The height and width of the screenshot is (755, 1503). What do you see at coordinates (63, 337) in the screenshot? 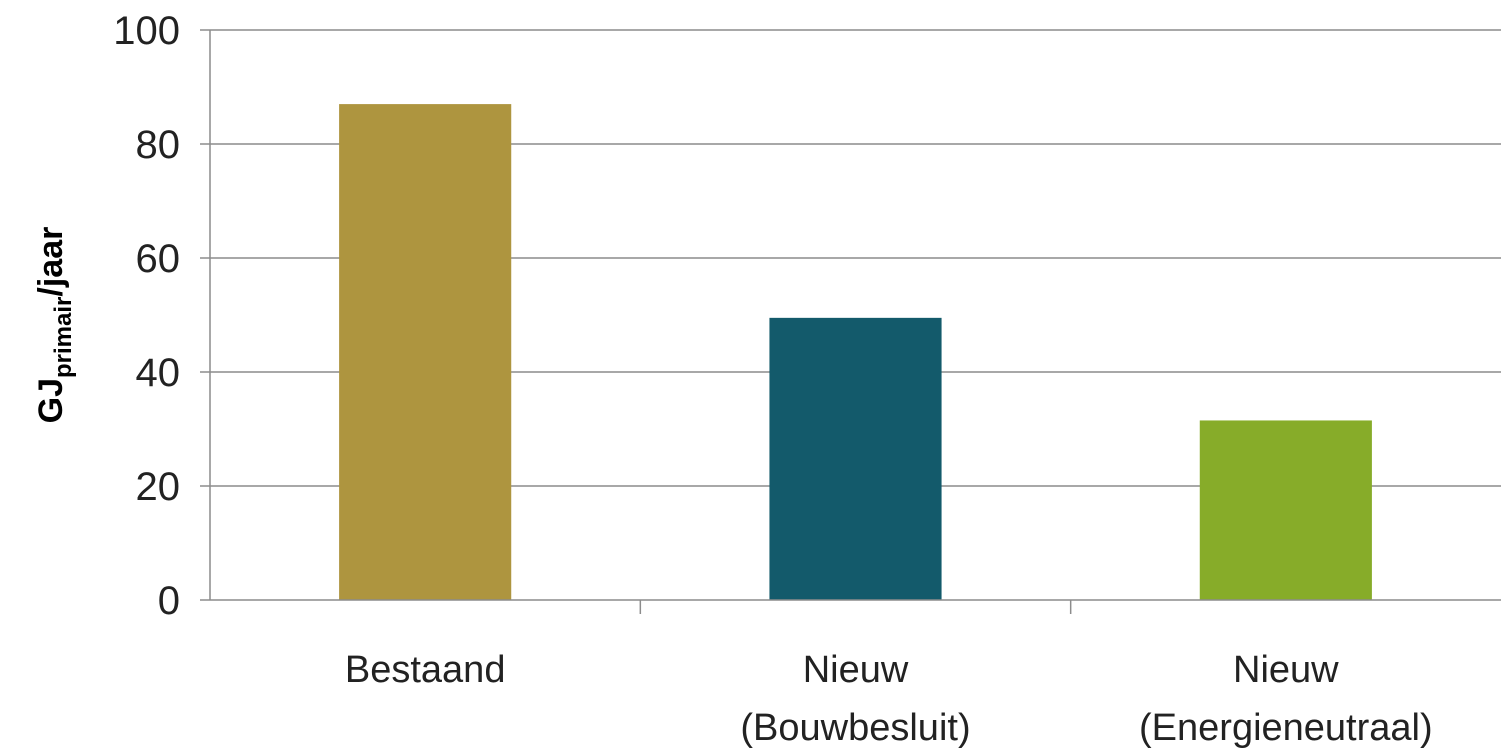
I see `y-axis-label-subscript: primair` at bounding box center [63, 337].